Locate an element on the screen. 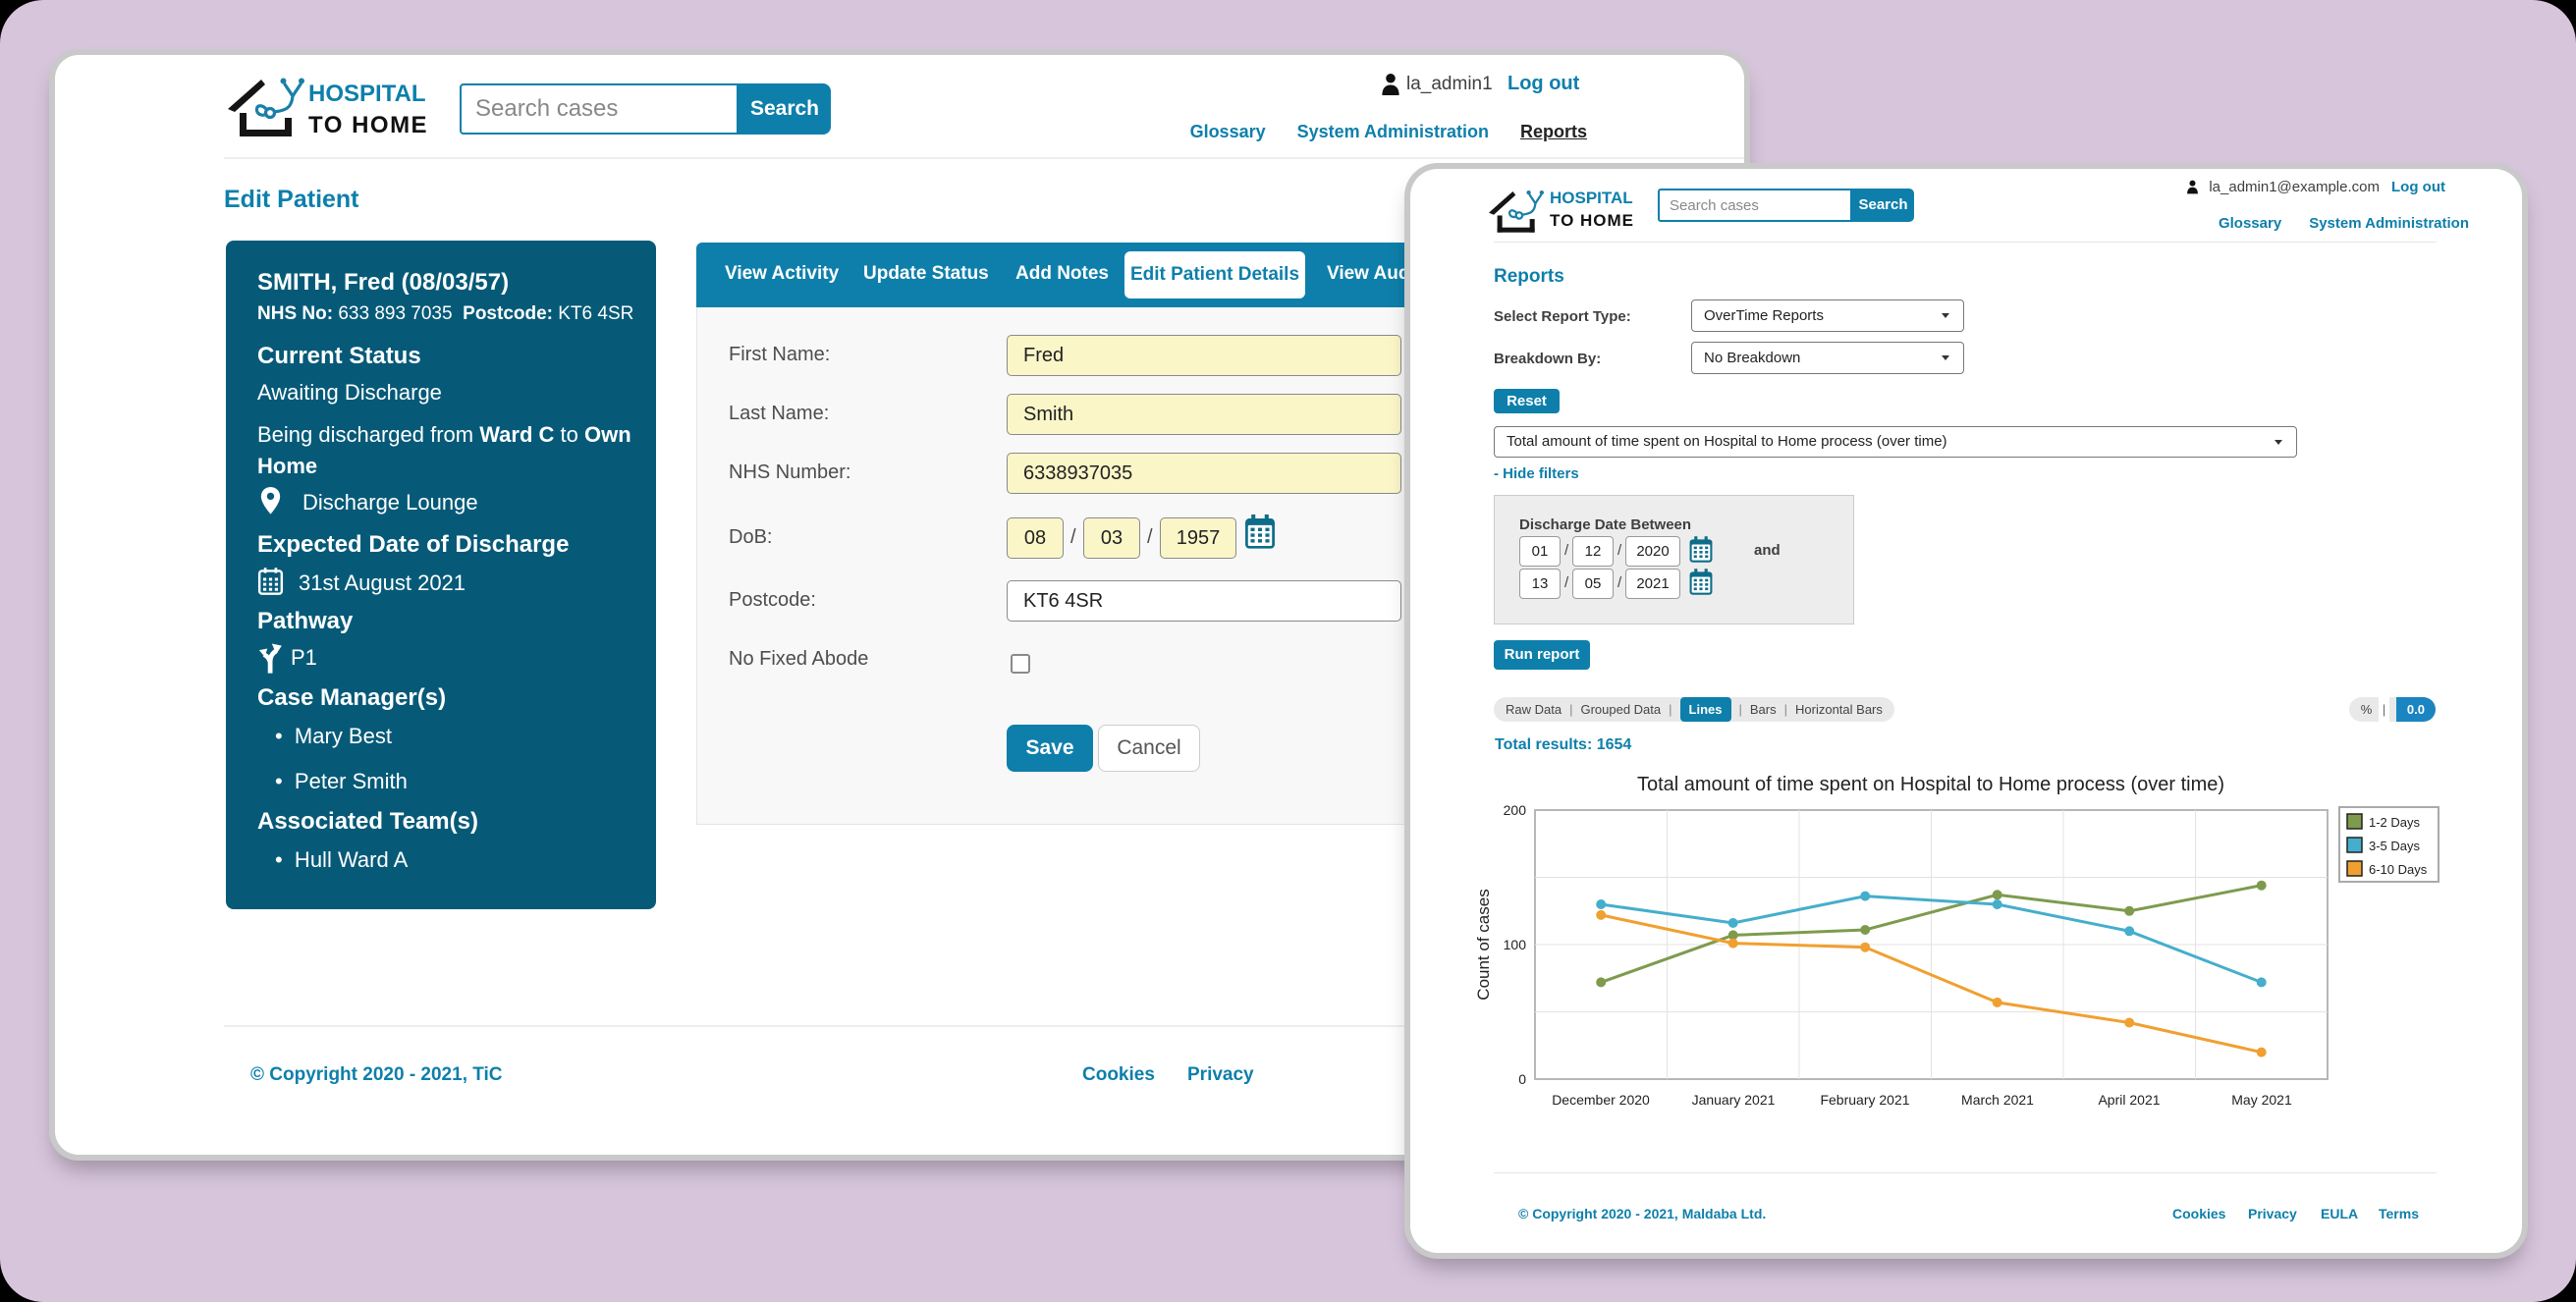 This screenshot has height=1302, width=2576. svg-text: January 2021 is located at coordinates (1734, 1100).